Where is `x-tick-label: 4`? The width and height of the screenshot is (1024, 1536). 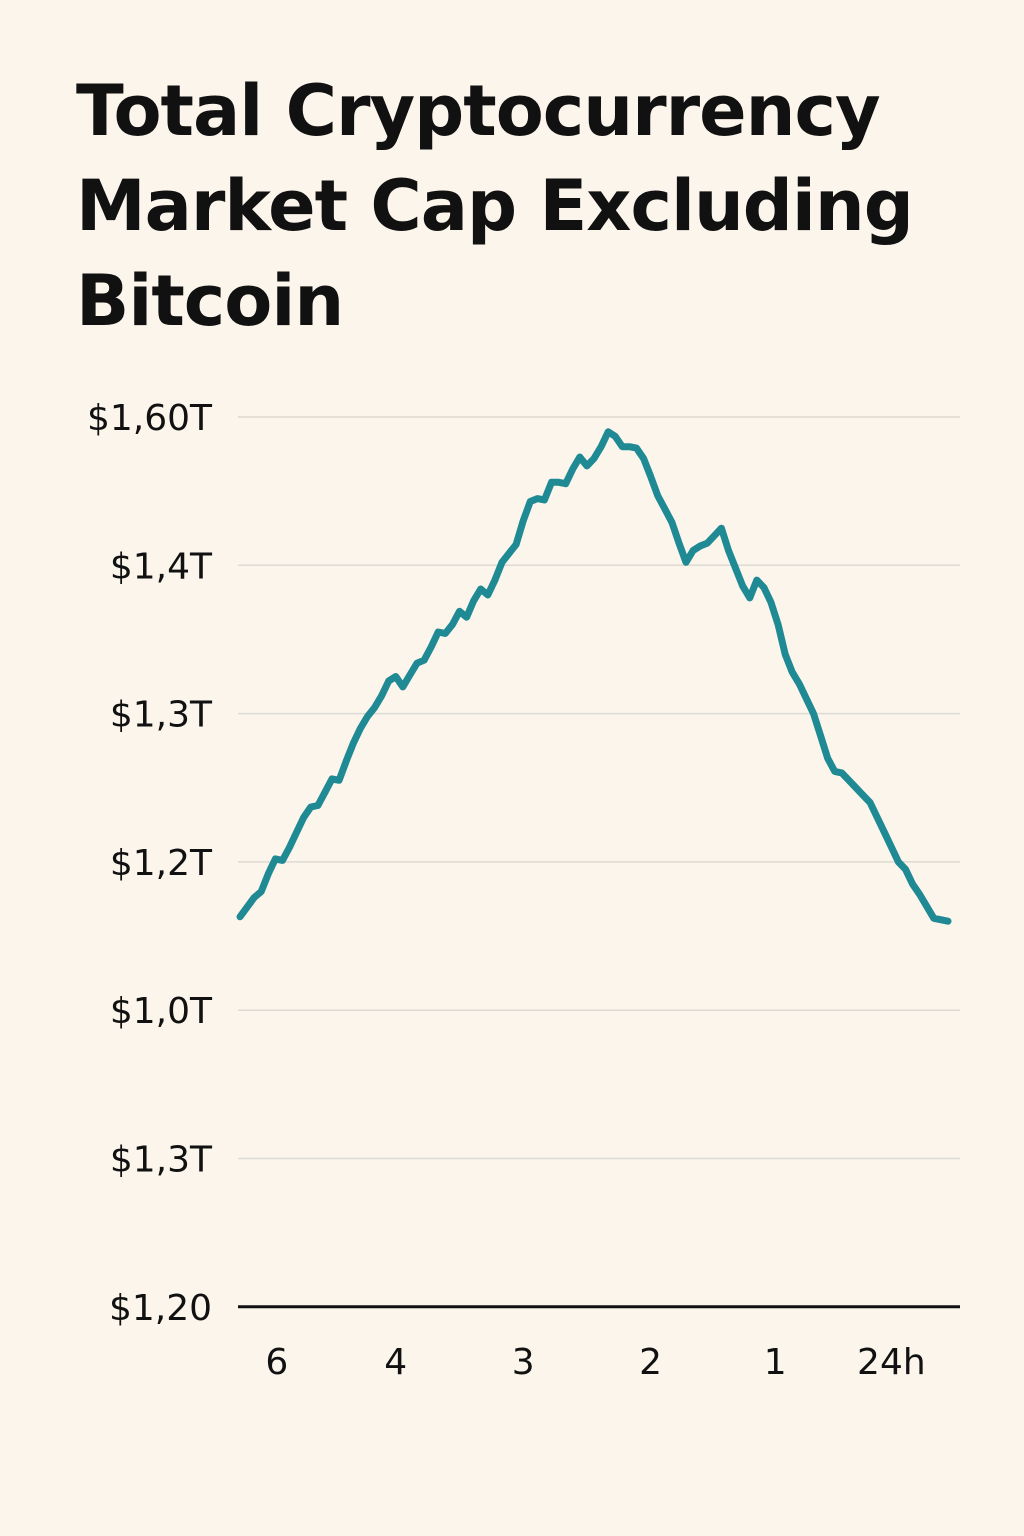
x-tick-label: 4 is located at coordinates (395, 1362).